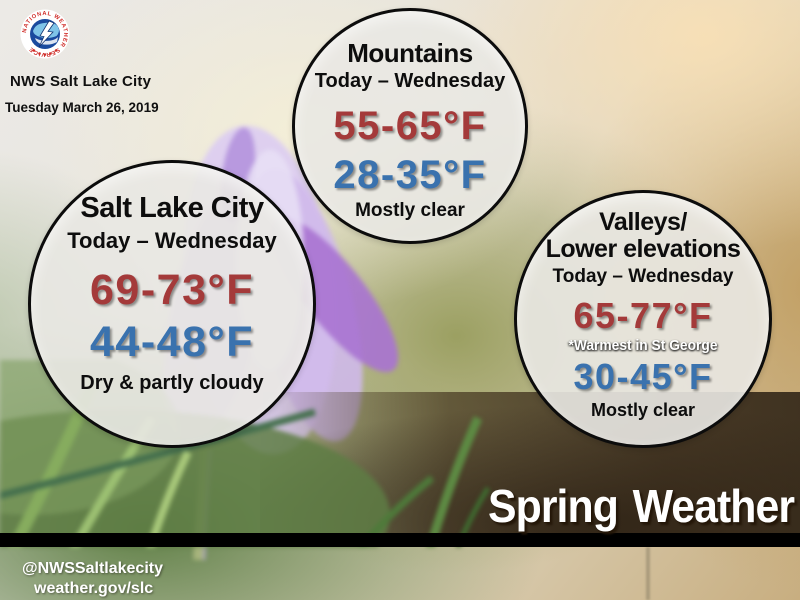 The height and width of the screenshot is (600, 800). What do you see at coordinates (81, 81) in the screenshot?
I see `agency-name: NWS Salt Lake City` at bounding box center [81, 81].